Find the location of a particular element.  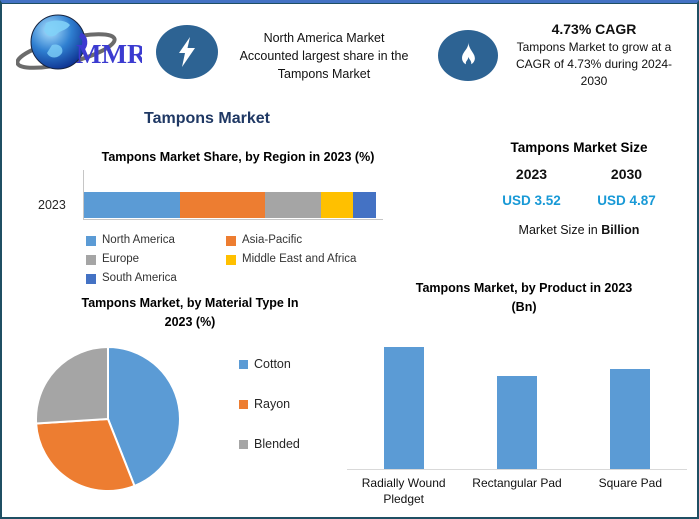

page-title: Tampons Market is located at coordinates (207, 118).